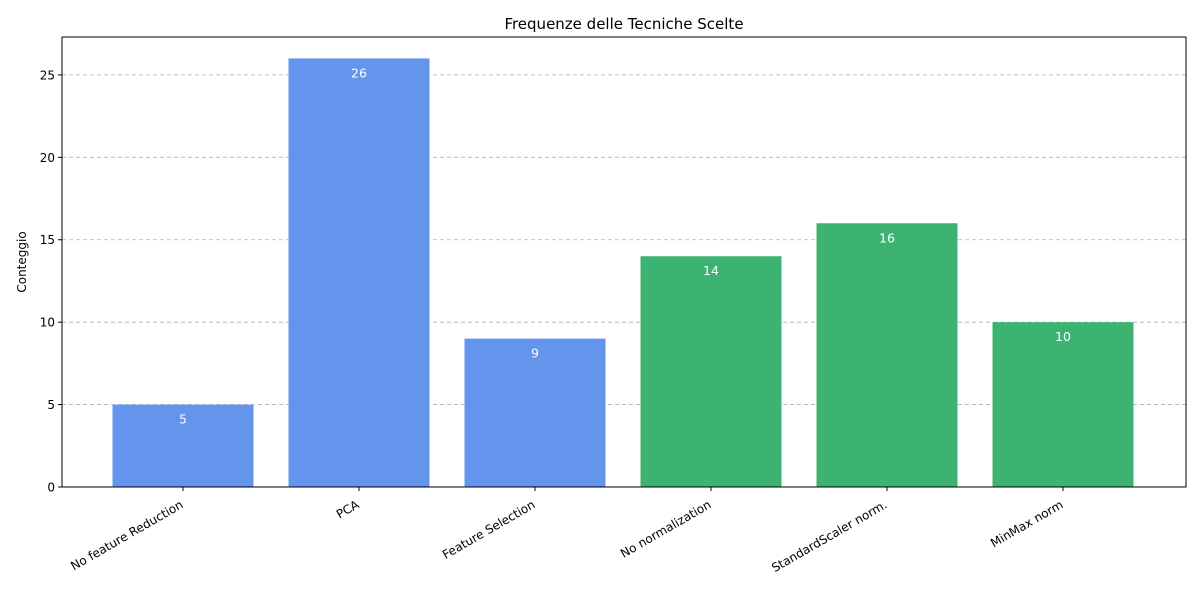 The width and height of the screenshot is (1200, 600). Describe the element at coordinates (51, 281) in the screenshot. I see `y-axis-ticks: 0 5 10 15 20 25` at that location.